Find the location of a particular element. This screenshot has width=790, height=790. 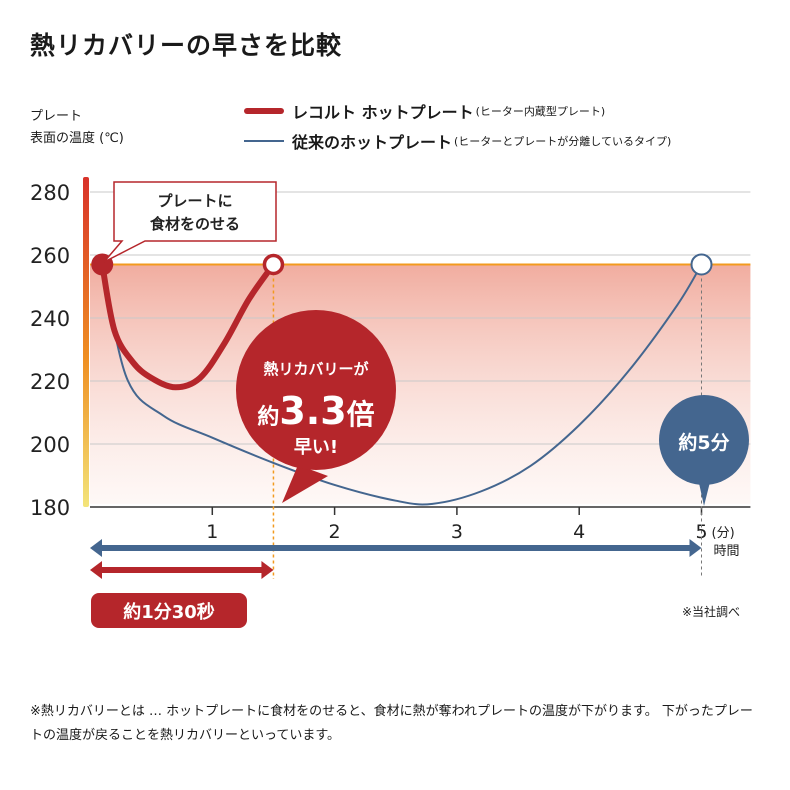

legend-swatch-recolte is located at coordinates (264, 111).